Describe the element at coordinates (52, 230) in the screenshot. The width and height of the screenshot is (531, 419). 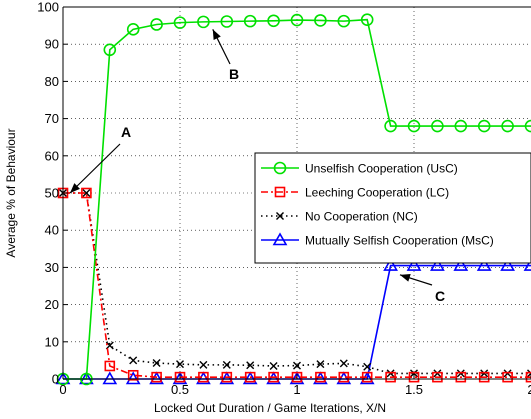
I see `y-tick-label: 40` at that location.